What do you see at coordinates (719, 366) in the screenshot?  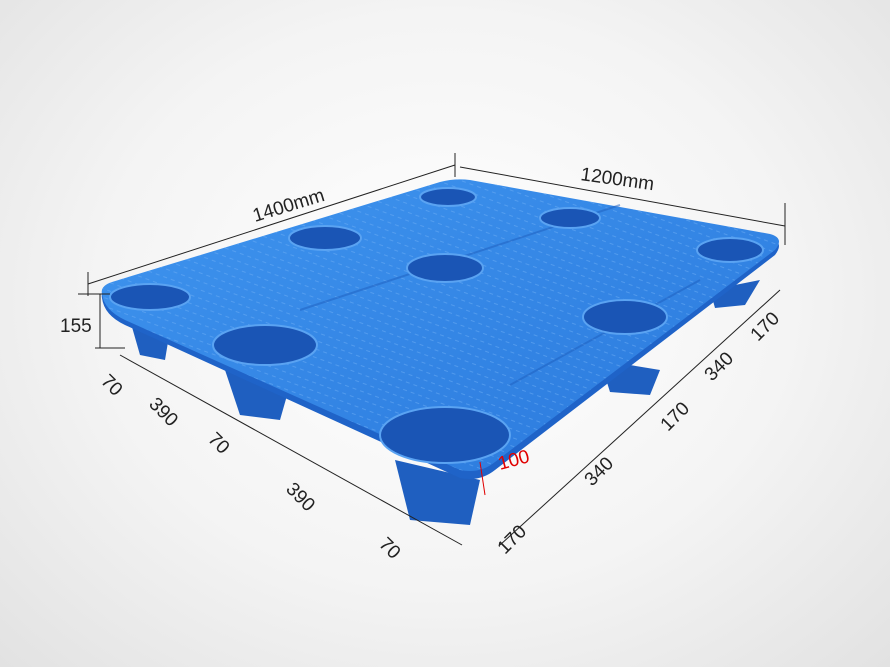 I see `right-dim-4: 340` at bounding box center [719, 366].